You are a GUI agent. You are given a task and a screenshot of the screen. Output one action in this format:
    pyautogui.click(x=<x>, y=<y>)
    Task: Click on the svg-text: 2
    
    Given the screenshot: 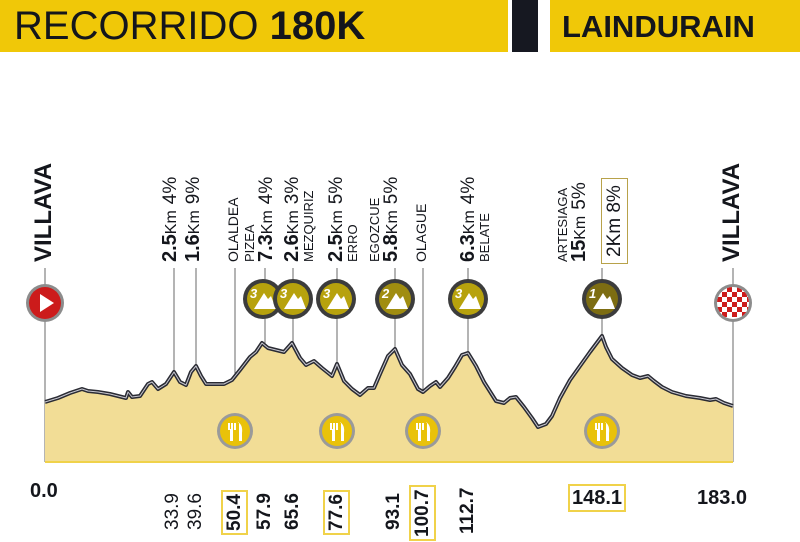 What is the action you would take?
    pyautogui.click(x=385, y=293)
    